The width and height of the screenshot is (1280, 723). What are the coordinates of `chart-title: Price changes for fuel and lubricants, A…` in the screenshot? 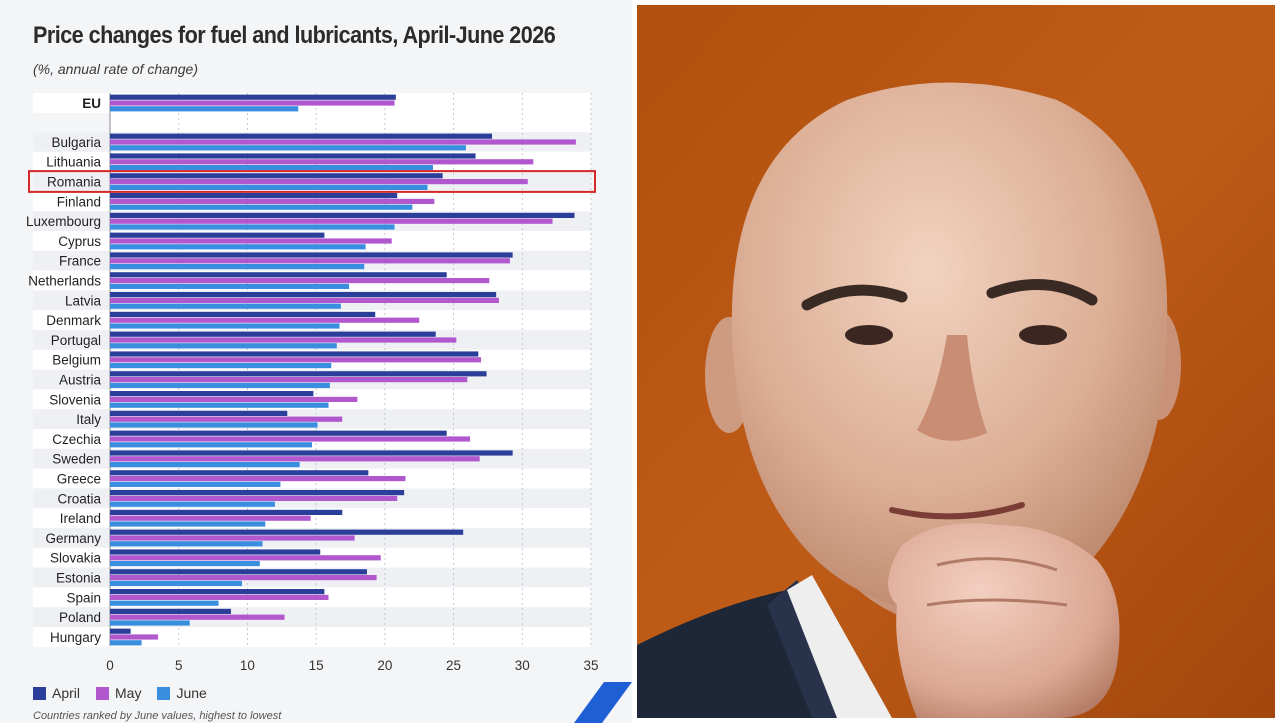 It's located at (294, 35).